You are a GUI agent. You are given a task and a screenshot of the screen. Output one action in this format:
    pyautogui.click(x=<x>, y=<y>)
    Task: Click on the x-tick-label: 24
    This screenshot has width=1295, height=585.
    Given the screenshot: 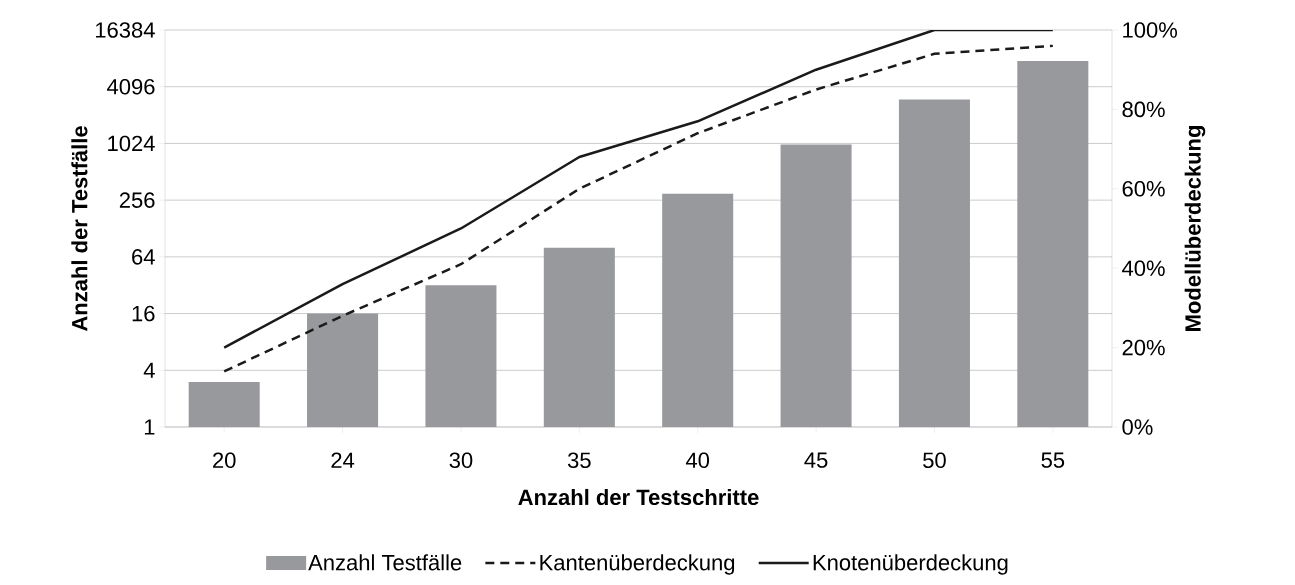 What is the action you would take?
    pyautogui.click(x=343, y=460)
    